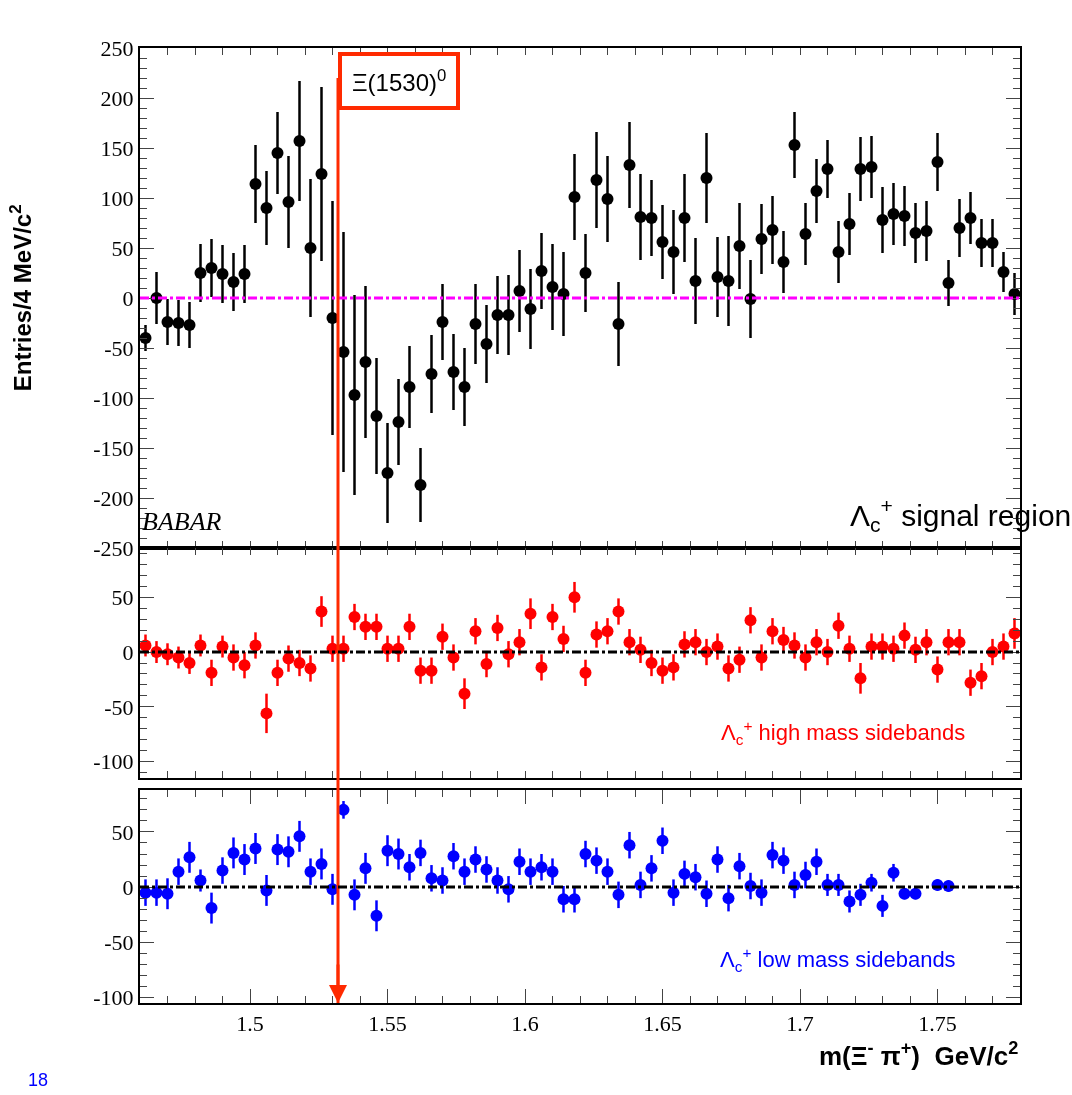 The height and width of the screenshot is (1095, 1072). Describe the element at coordinates (525, 1024) in the screenshot. I see `x-tick-label: 1.6` at that location.